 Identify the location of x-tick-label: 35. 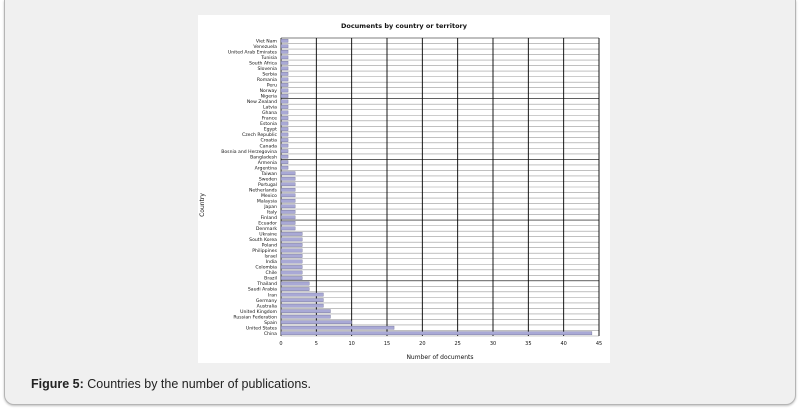
(528, 344).